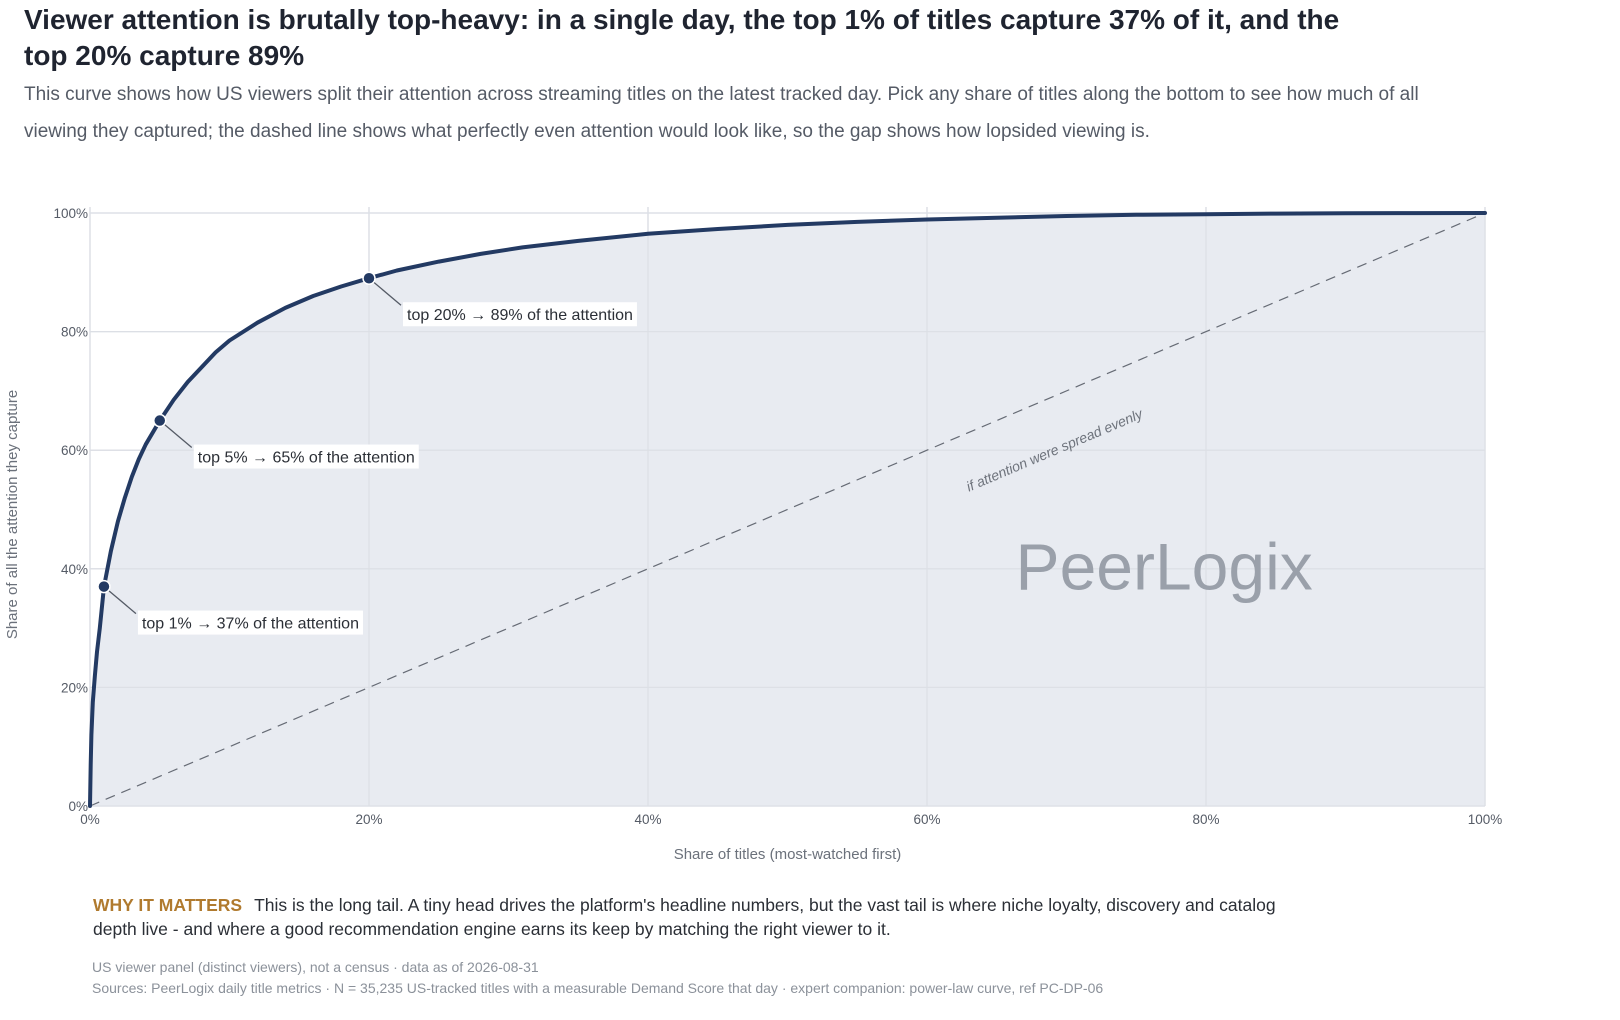  Describe the element at coordinates (74, 569) in the screenshot. I see `y-tick-label: 40%` at that location.